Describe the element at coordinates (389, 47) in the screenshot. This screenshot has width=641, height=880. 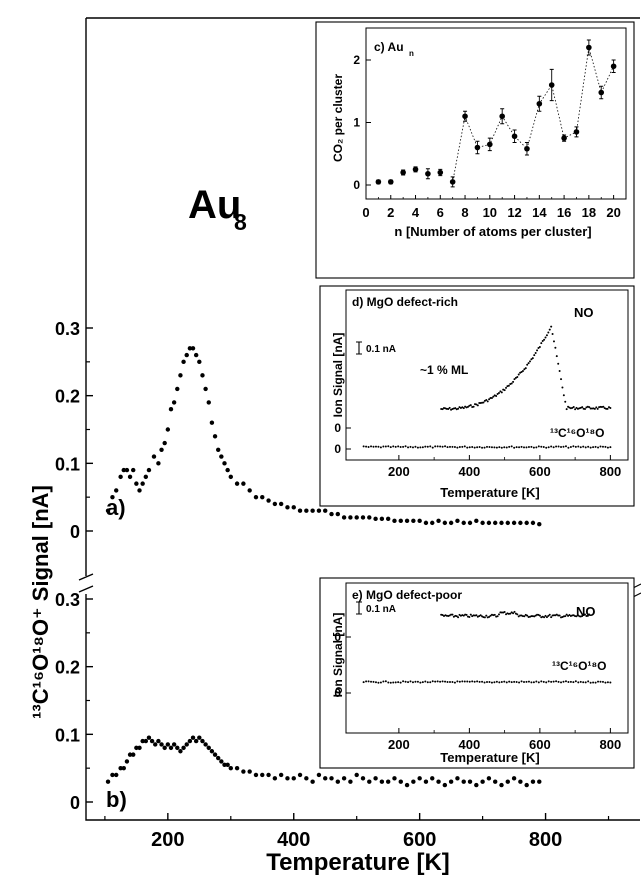
I see `inset-c-title: c) Au` at that location.